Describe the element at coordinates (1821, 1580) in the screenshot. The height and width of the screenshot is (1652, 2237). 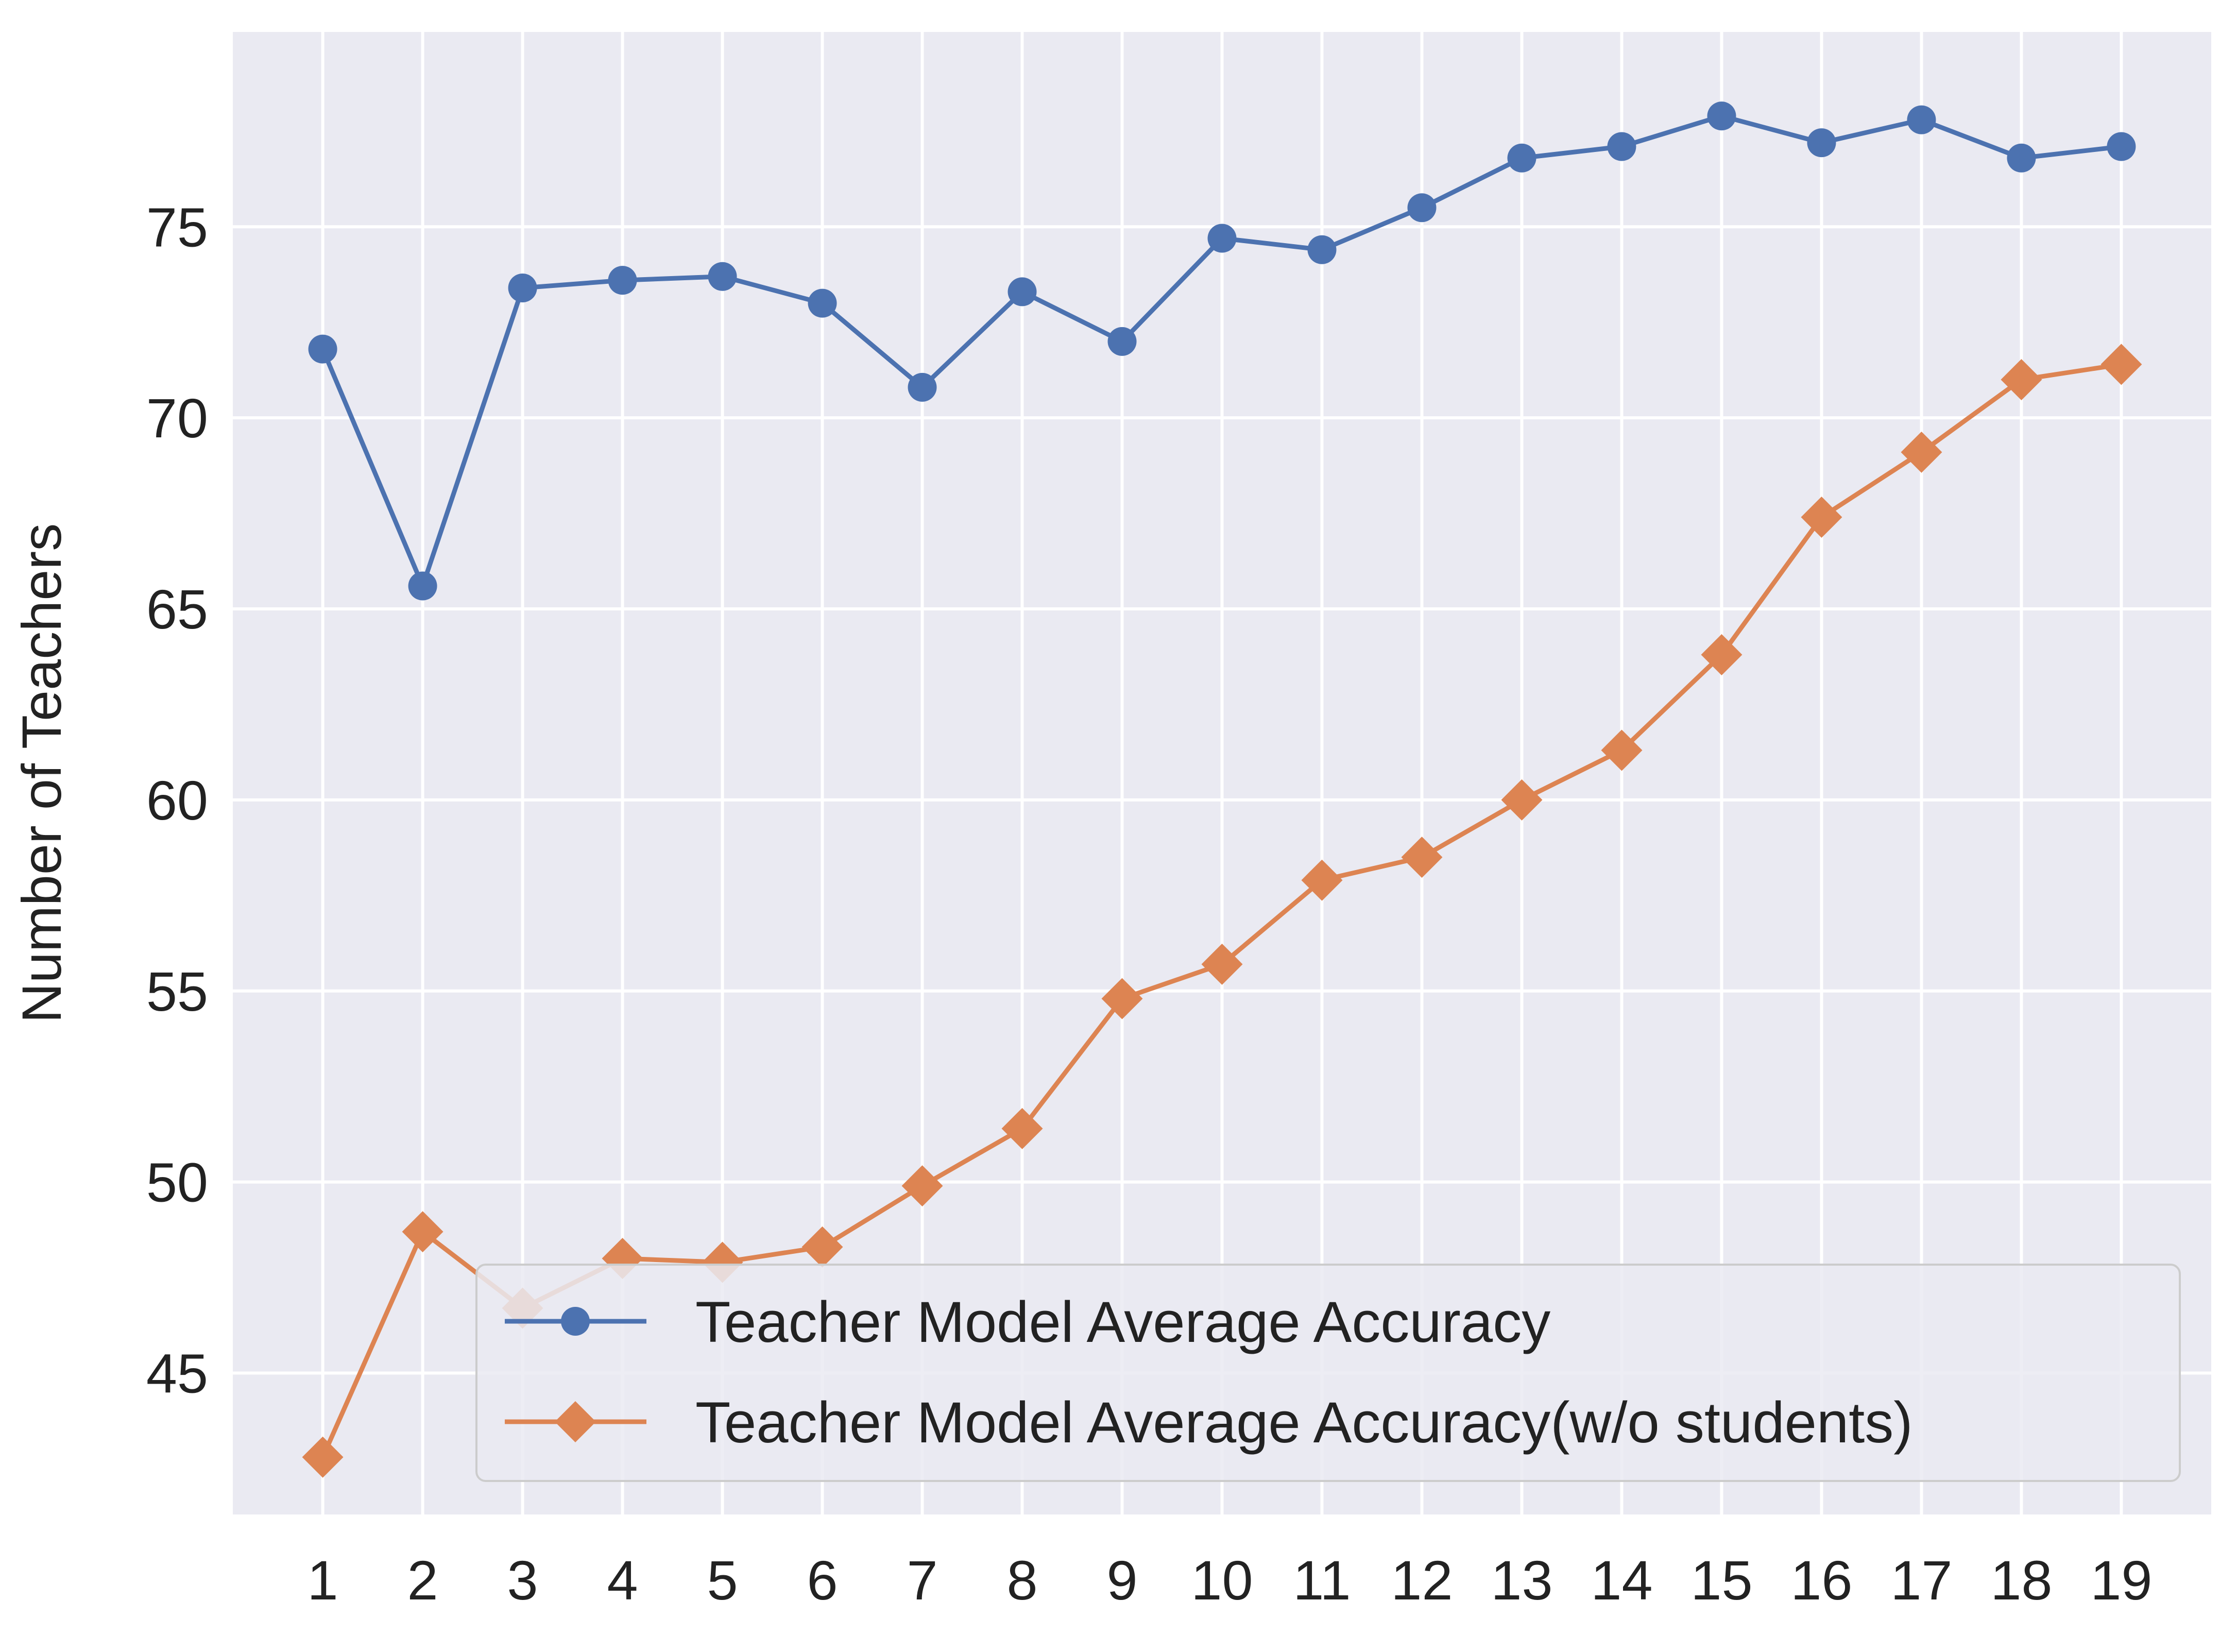
I see `x-tick-label: 16` at that location.